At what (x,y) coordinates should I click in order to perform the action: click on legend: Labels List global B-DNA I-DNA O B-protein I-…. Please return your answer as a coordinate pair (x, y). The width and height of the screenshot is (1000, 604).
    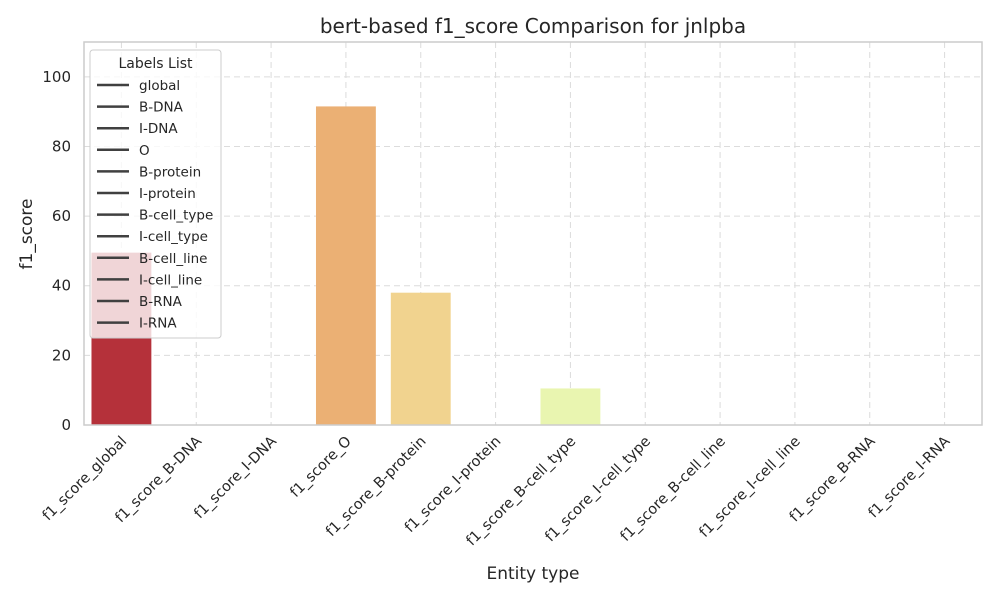
    Looking at the image, I should click on (155, 194).